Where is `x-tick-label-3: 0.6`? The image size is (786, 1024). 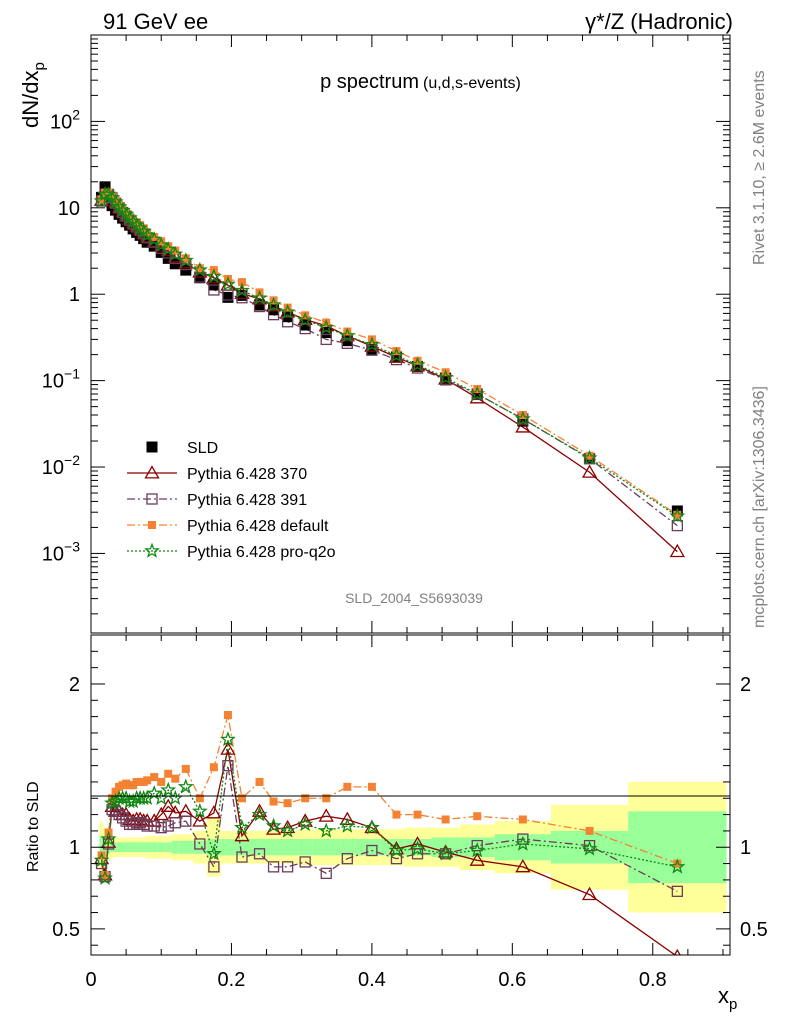
x-tick-label-3: 0.6 is located at coordinates (512, 980).